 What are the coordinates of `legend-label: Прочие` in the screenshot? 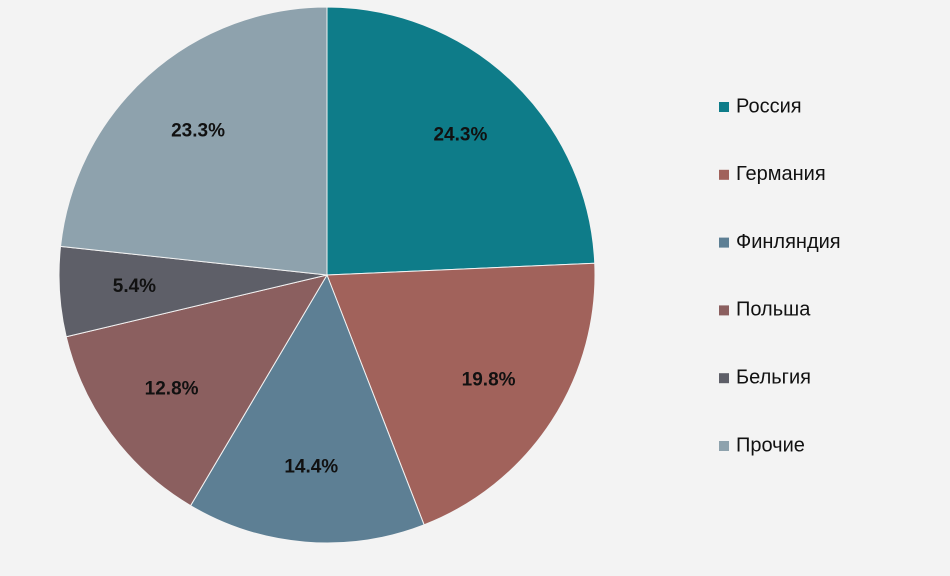 It's located at (770, 445).